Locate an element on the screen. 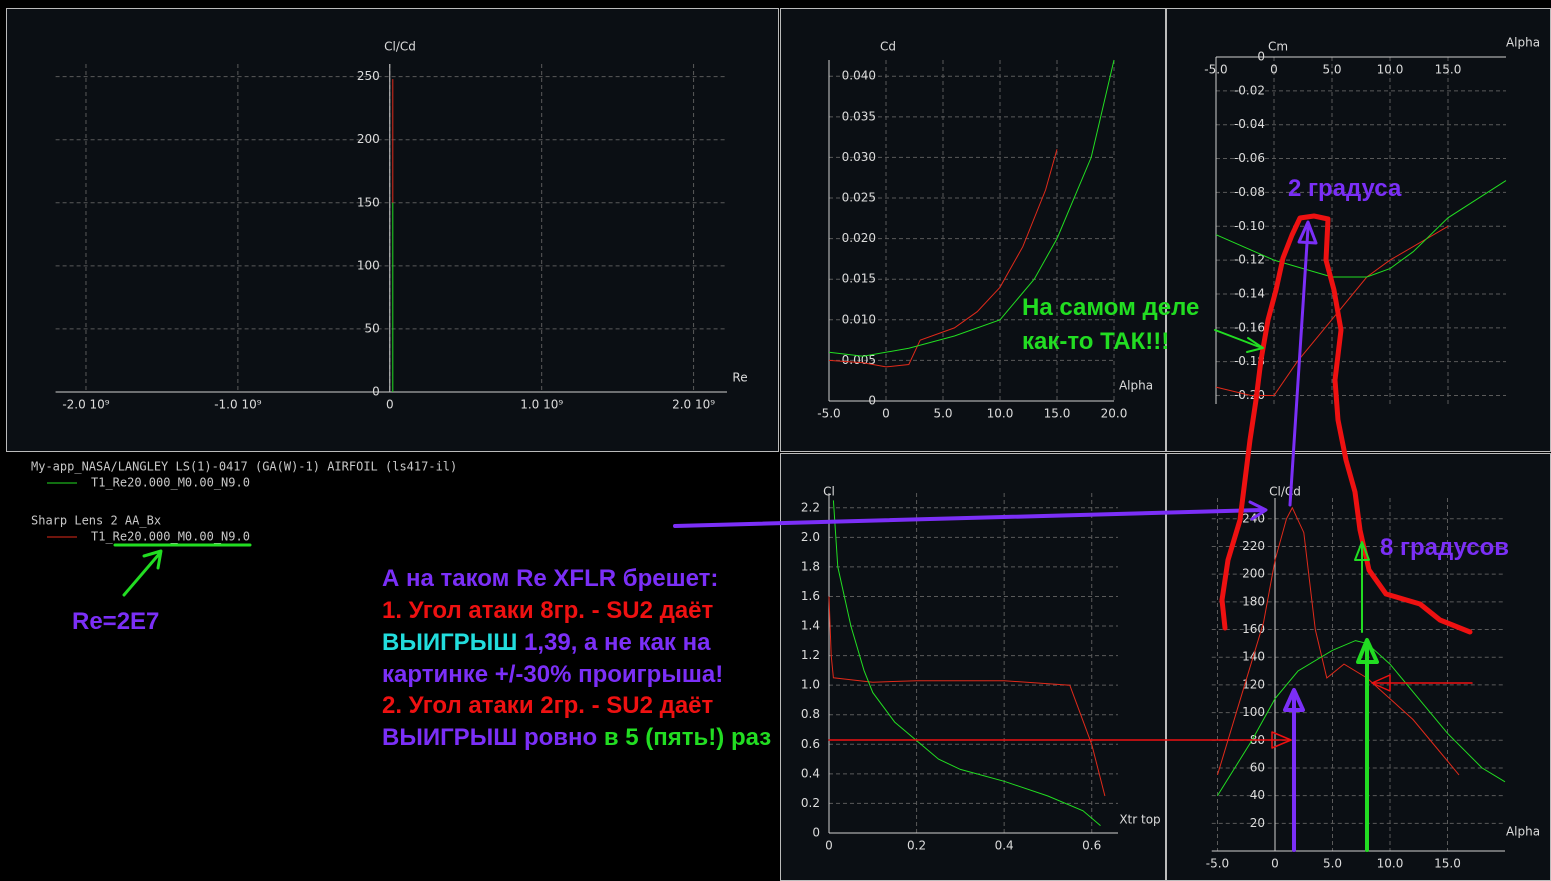 The width and height of the screenshot is (1551, 881). annotation-span: в 5 (пять!) раз is located at coordinates (684, 737).